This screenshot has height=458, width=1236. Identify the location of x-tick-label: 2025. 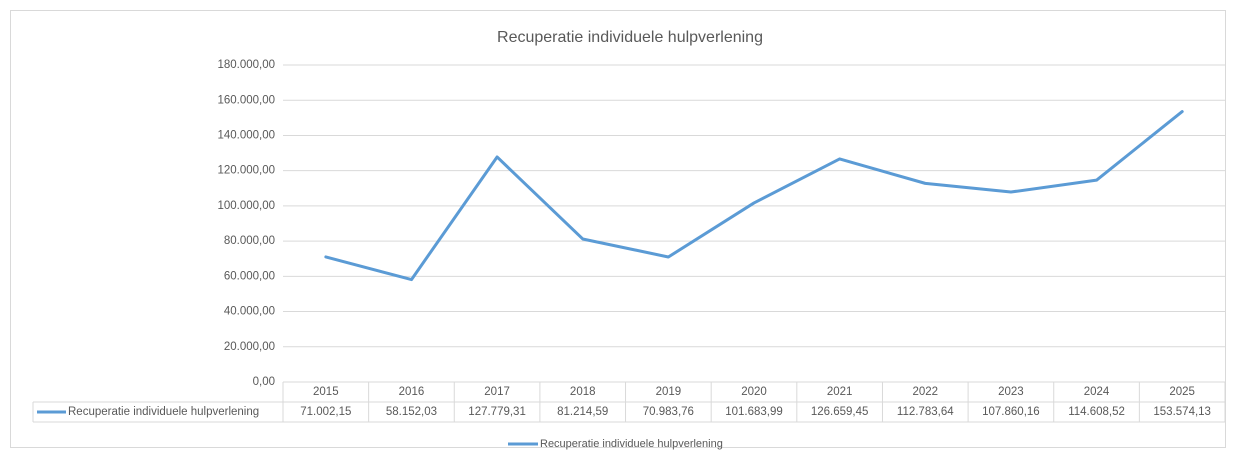
(1182, 392).